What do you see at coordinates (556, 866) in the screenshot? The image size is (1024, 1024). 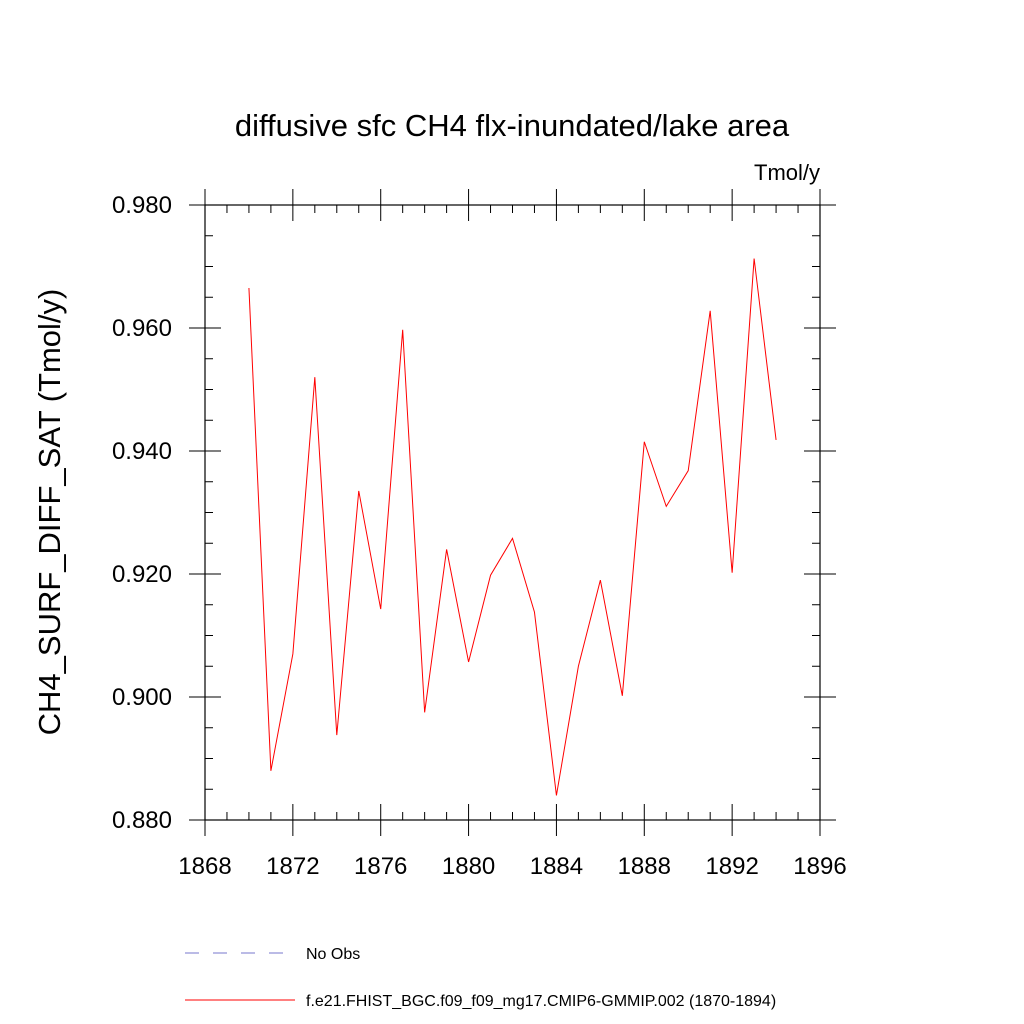 I see `x-tick-label: 1884` at bounding box center [556, 866].